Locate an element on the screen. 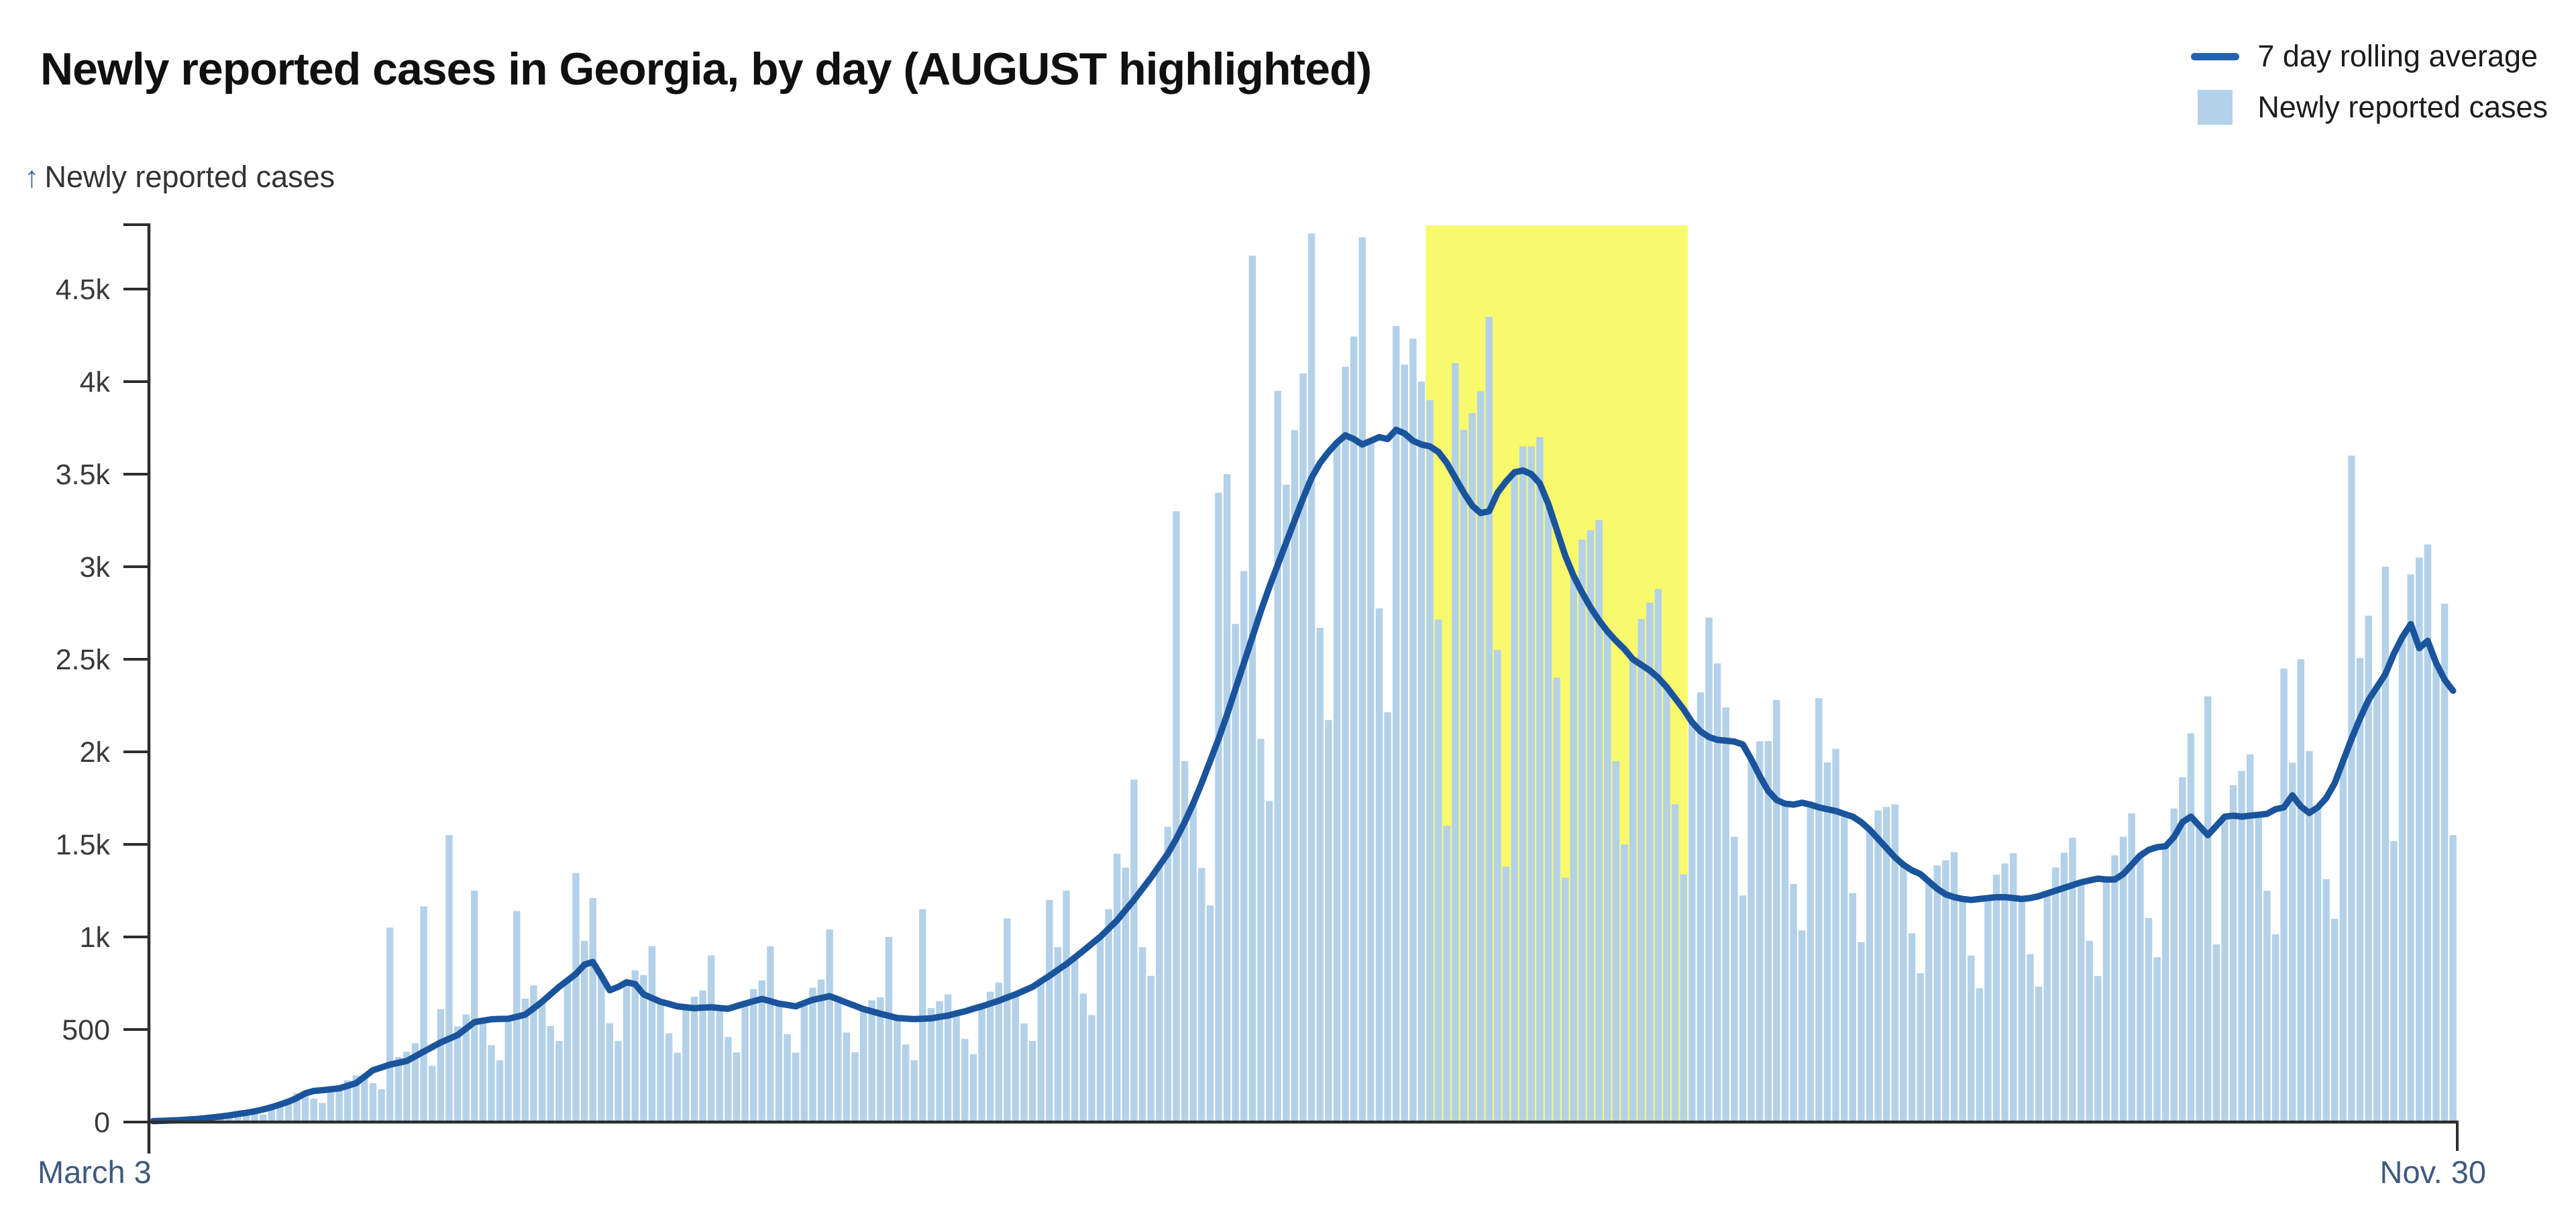 The image size is (2576, 1226). y-tick-label: 1.5k is located at coordinates (83, 845).